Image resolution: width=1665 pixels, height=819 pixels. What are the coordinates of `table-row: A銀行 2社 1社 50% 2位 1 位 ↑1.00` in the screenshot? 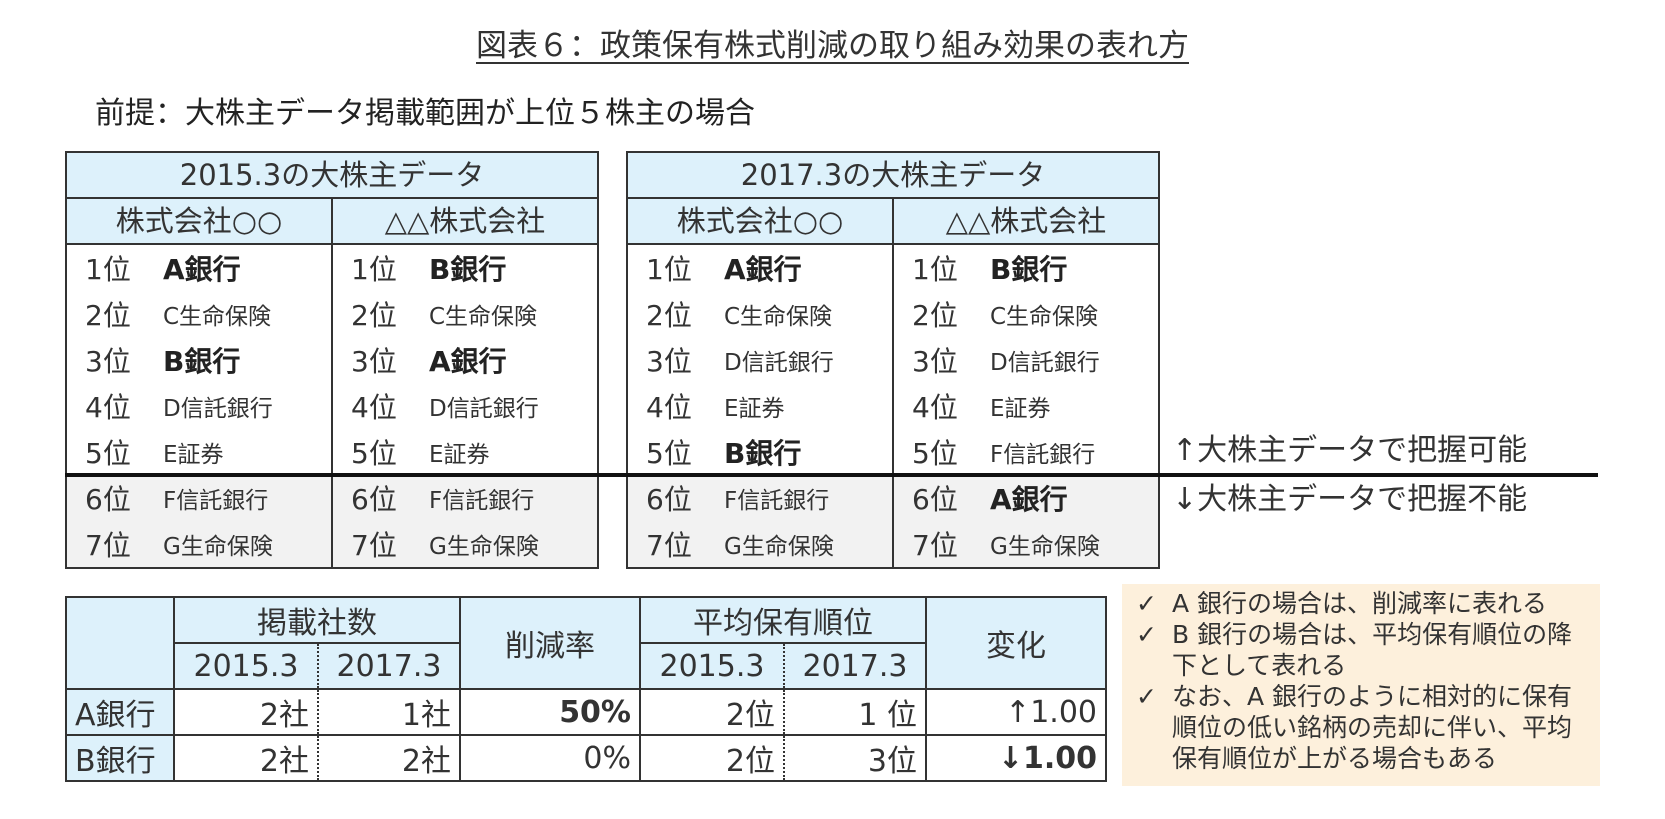 It's located at (586, 712).